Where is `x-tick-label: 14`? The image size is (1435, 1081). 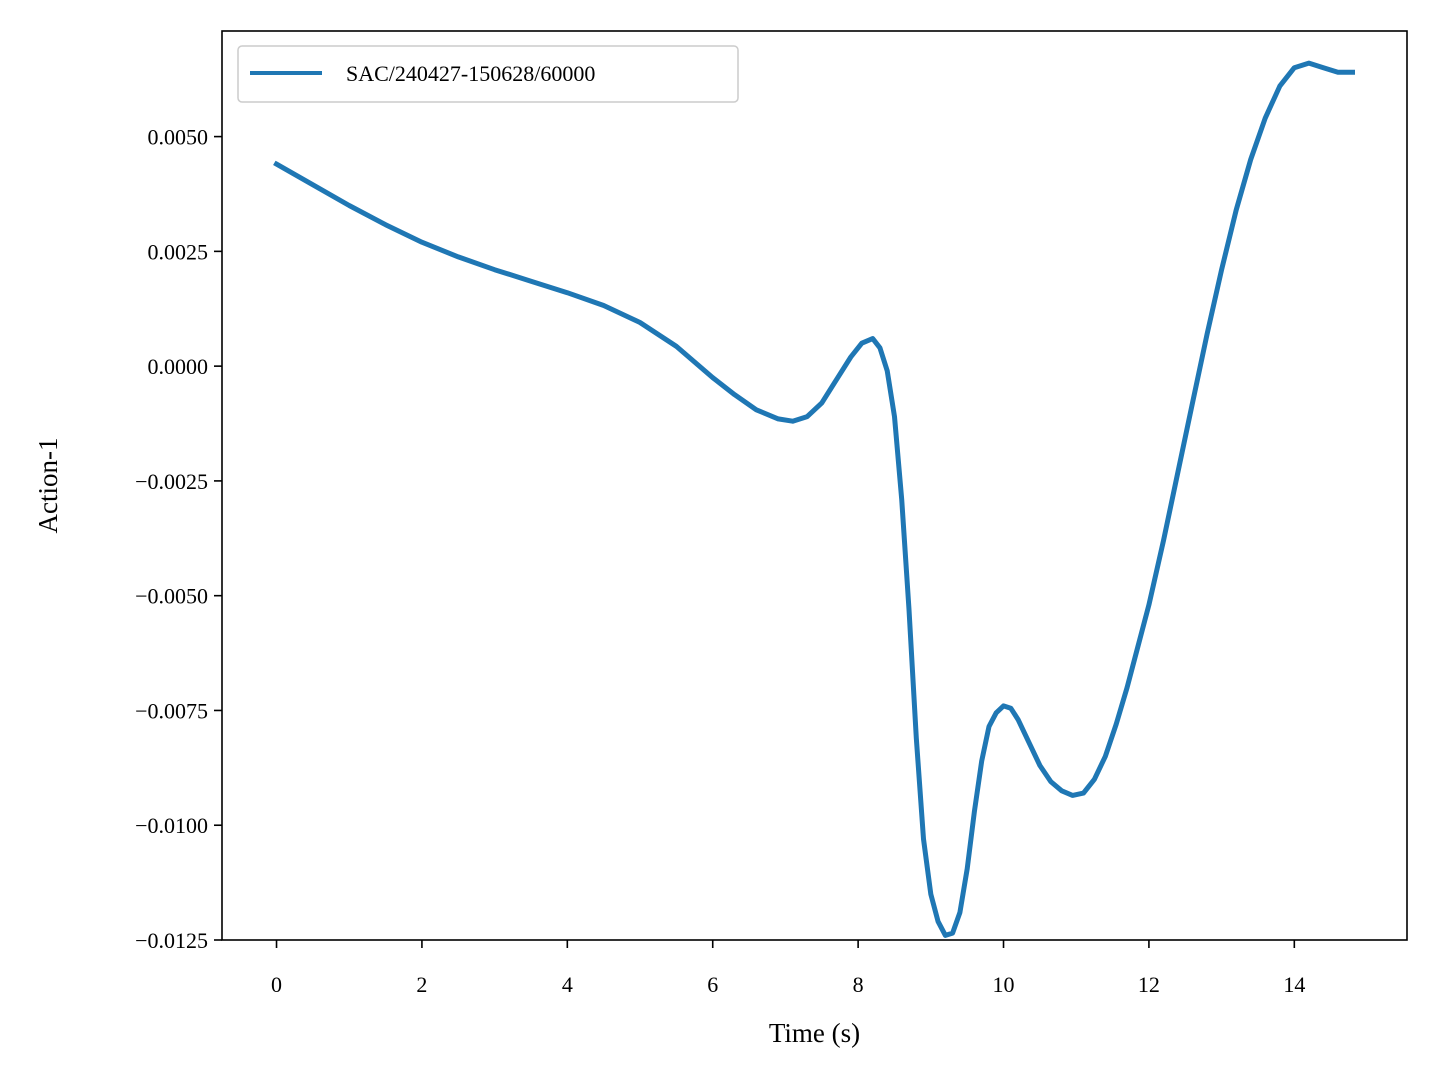
x-tick-label: 14 is located at coordinates (1294, 984).